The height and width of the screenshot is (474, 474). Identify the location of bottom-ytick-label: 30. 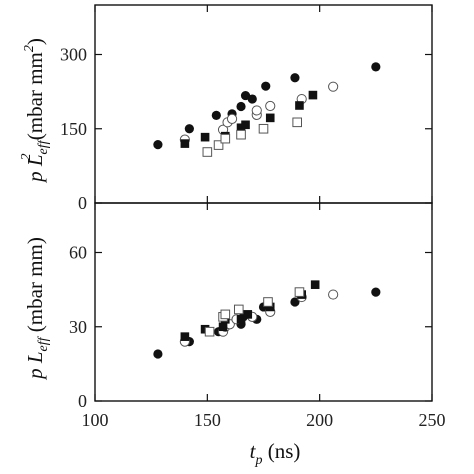
(78, 327).